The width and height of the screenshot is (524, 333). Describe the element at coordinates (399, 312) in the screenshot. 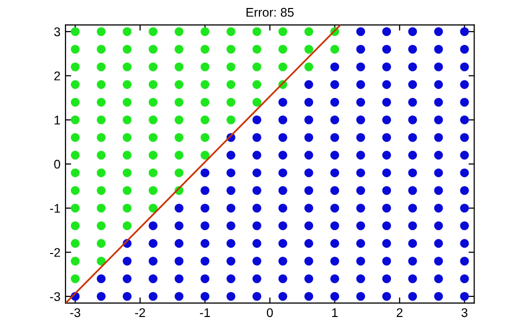

I see `x-tick-label: 2` at that location.